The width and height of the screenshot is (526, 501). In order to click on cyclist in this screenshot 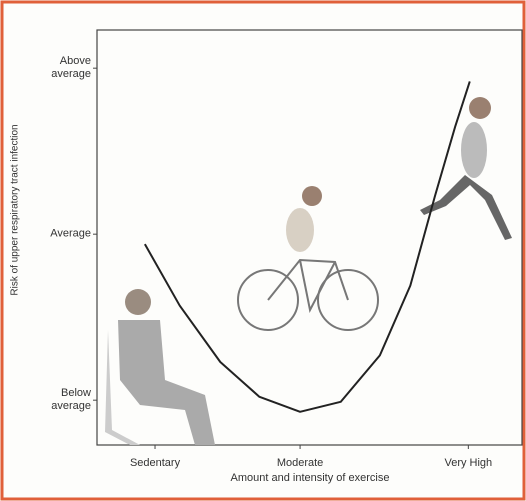, I will do `click(308, 258)`.